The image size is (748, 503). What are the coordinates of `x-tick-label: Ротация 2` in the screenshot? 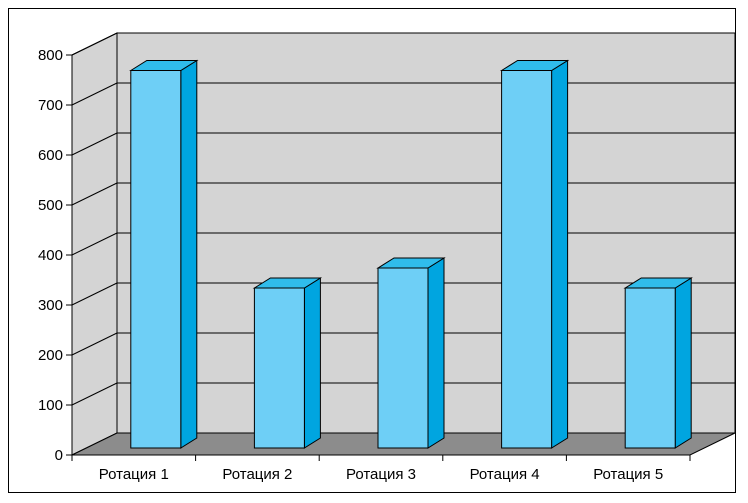 It's located at (257, 474).